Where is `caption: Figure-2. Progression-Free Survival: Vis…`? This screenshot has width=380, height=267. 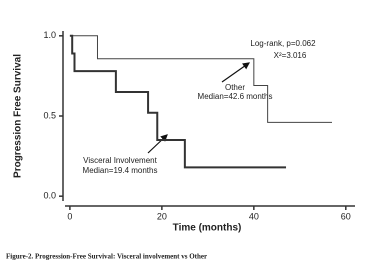
caption: Figure-2. Progression-Free Survival: Vis… is located at coordinates (106, 257).